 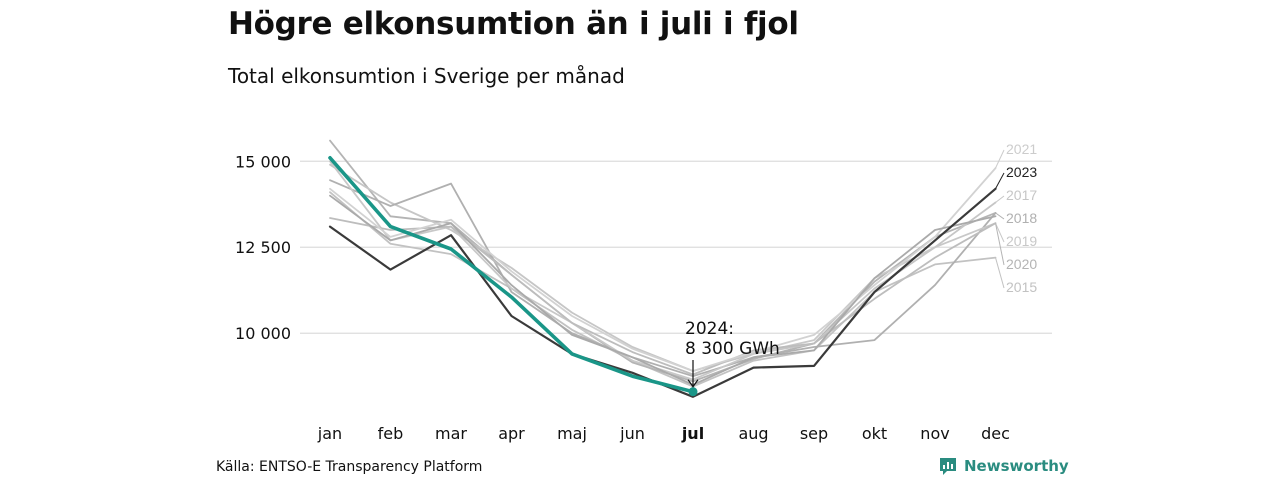 I want to click on series-line-2024, so click(x=511, y=275).